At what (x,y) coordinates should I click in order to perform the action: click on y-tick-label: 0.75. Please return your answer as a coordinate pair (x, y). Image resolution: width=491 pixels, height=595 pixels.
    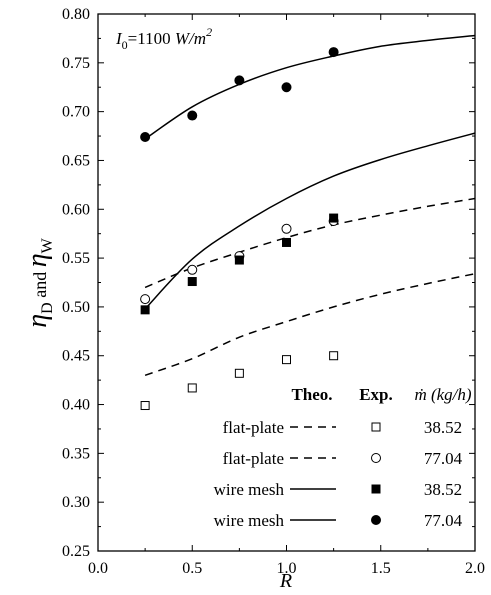
    Looking at the image, I should click on (76, 63).